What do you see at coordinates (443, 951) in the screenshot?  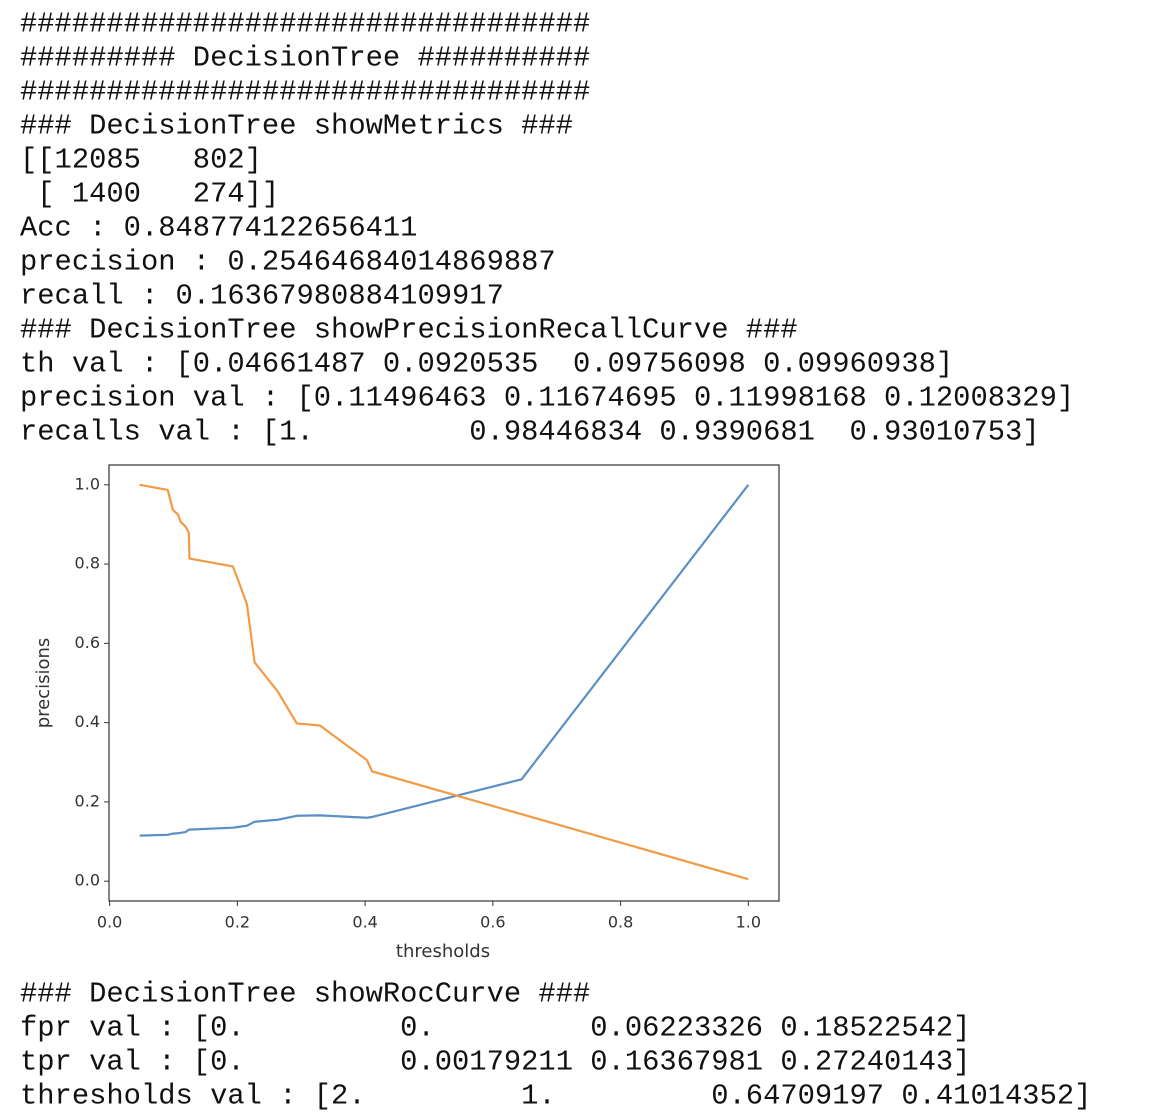 I see `x-axis-label: thresholds` at bounding box center [443, 951].